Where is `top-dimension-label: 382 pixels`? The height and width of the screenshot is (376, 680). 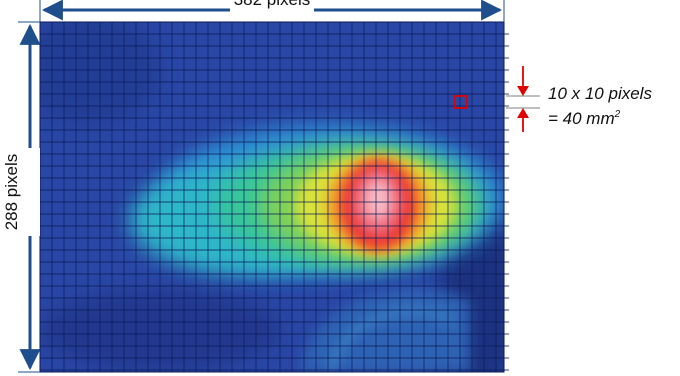
top-dimension-label: 382 pixels is located at coordinates (272, 4).